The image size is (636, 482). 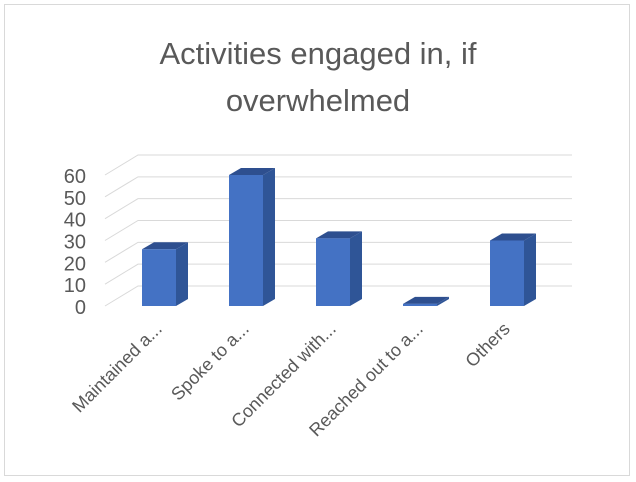 I want to click on chart-title-line-1: Activities engaged in, if, so click(x=318, y=53).